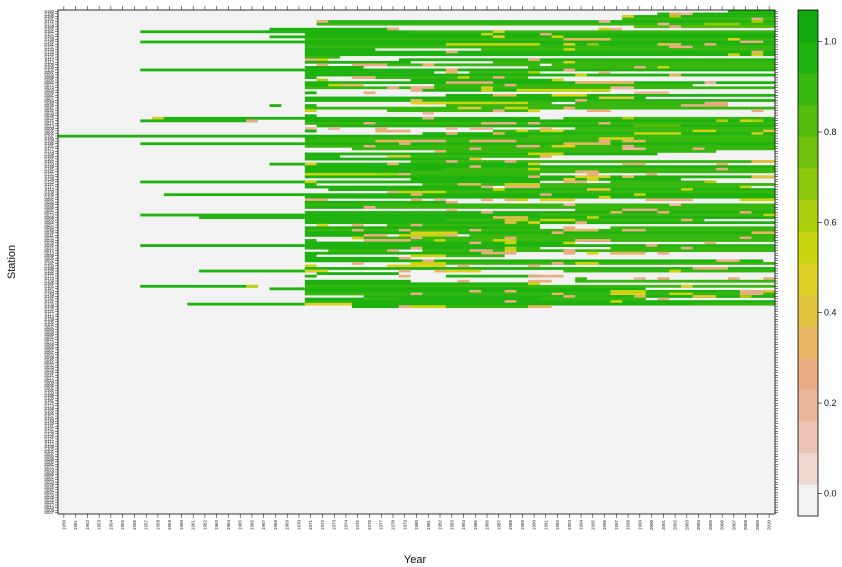  What do you see at coordinates (49, 125) in the screenshot?
I see `y-tick-label: S013` at bounding box center [49, 125].